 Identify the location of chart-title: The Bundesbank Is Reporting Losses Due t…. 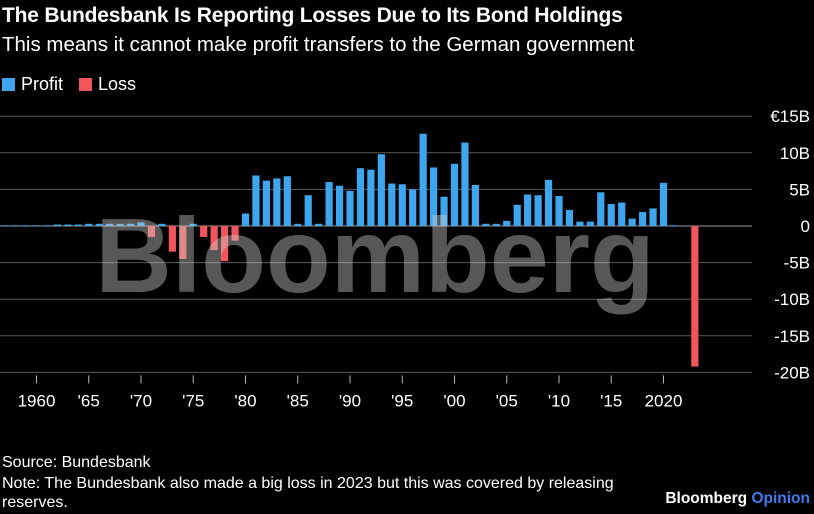
(312, 15).